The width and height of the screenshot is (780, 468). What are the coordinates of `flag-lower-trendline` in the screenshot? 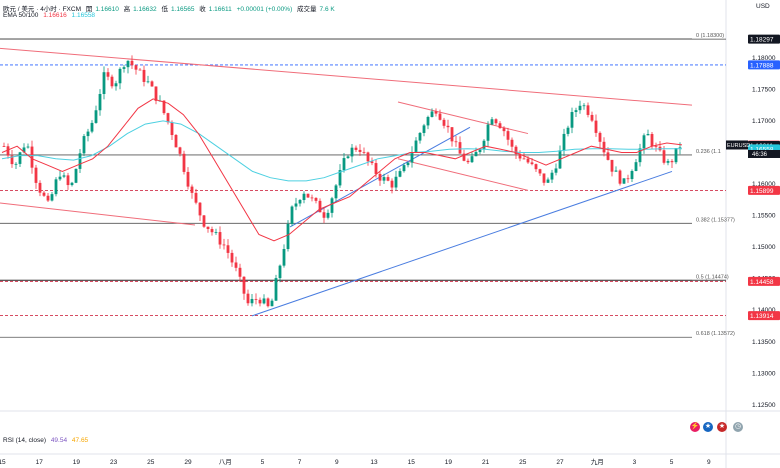 It's located at (463, 174).